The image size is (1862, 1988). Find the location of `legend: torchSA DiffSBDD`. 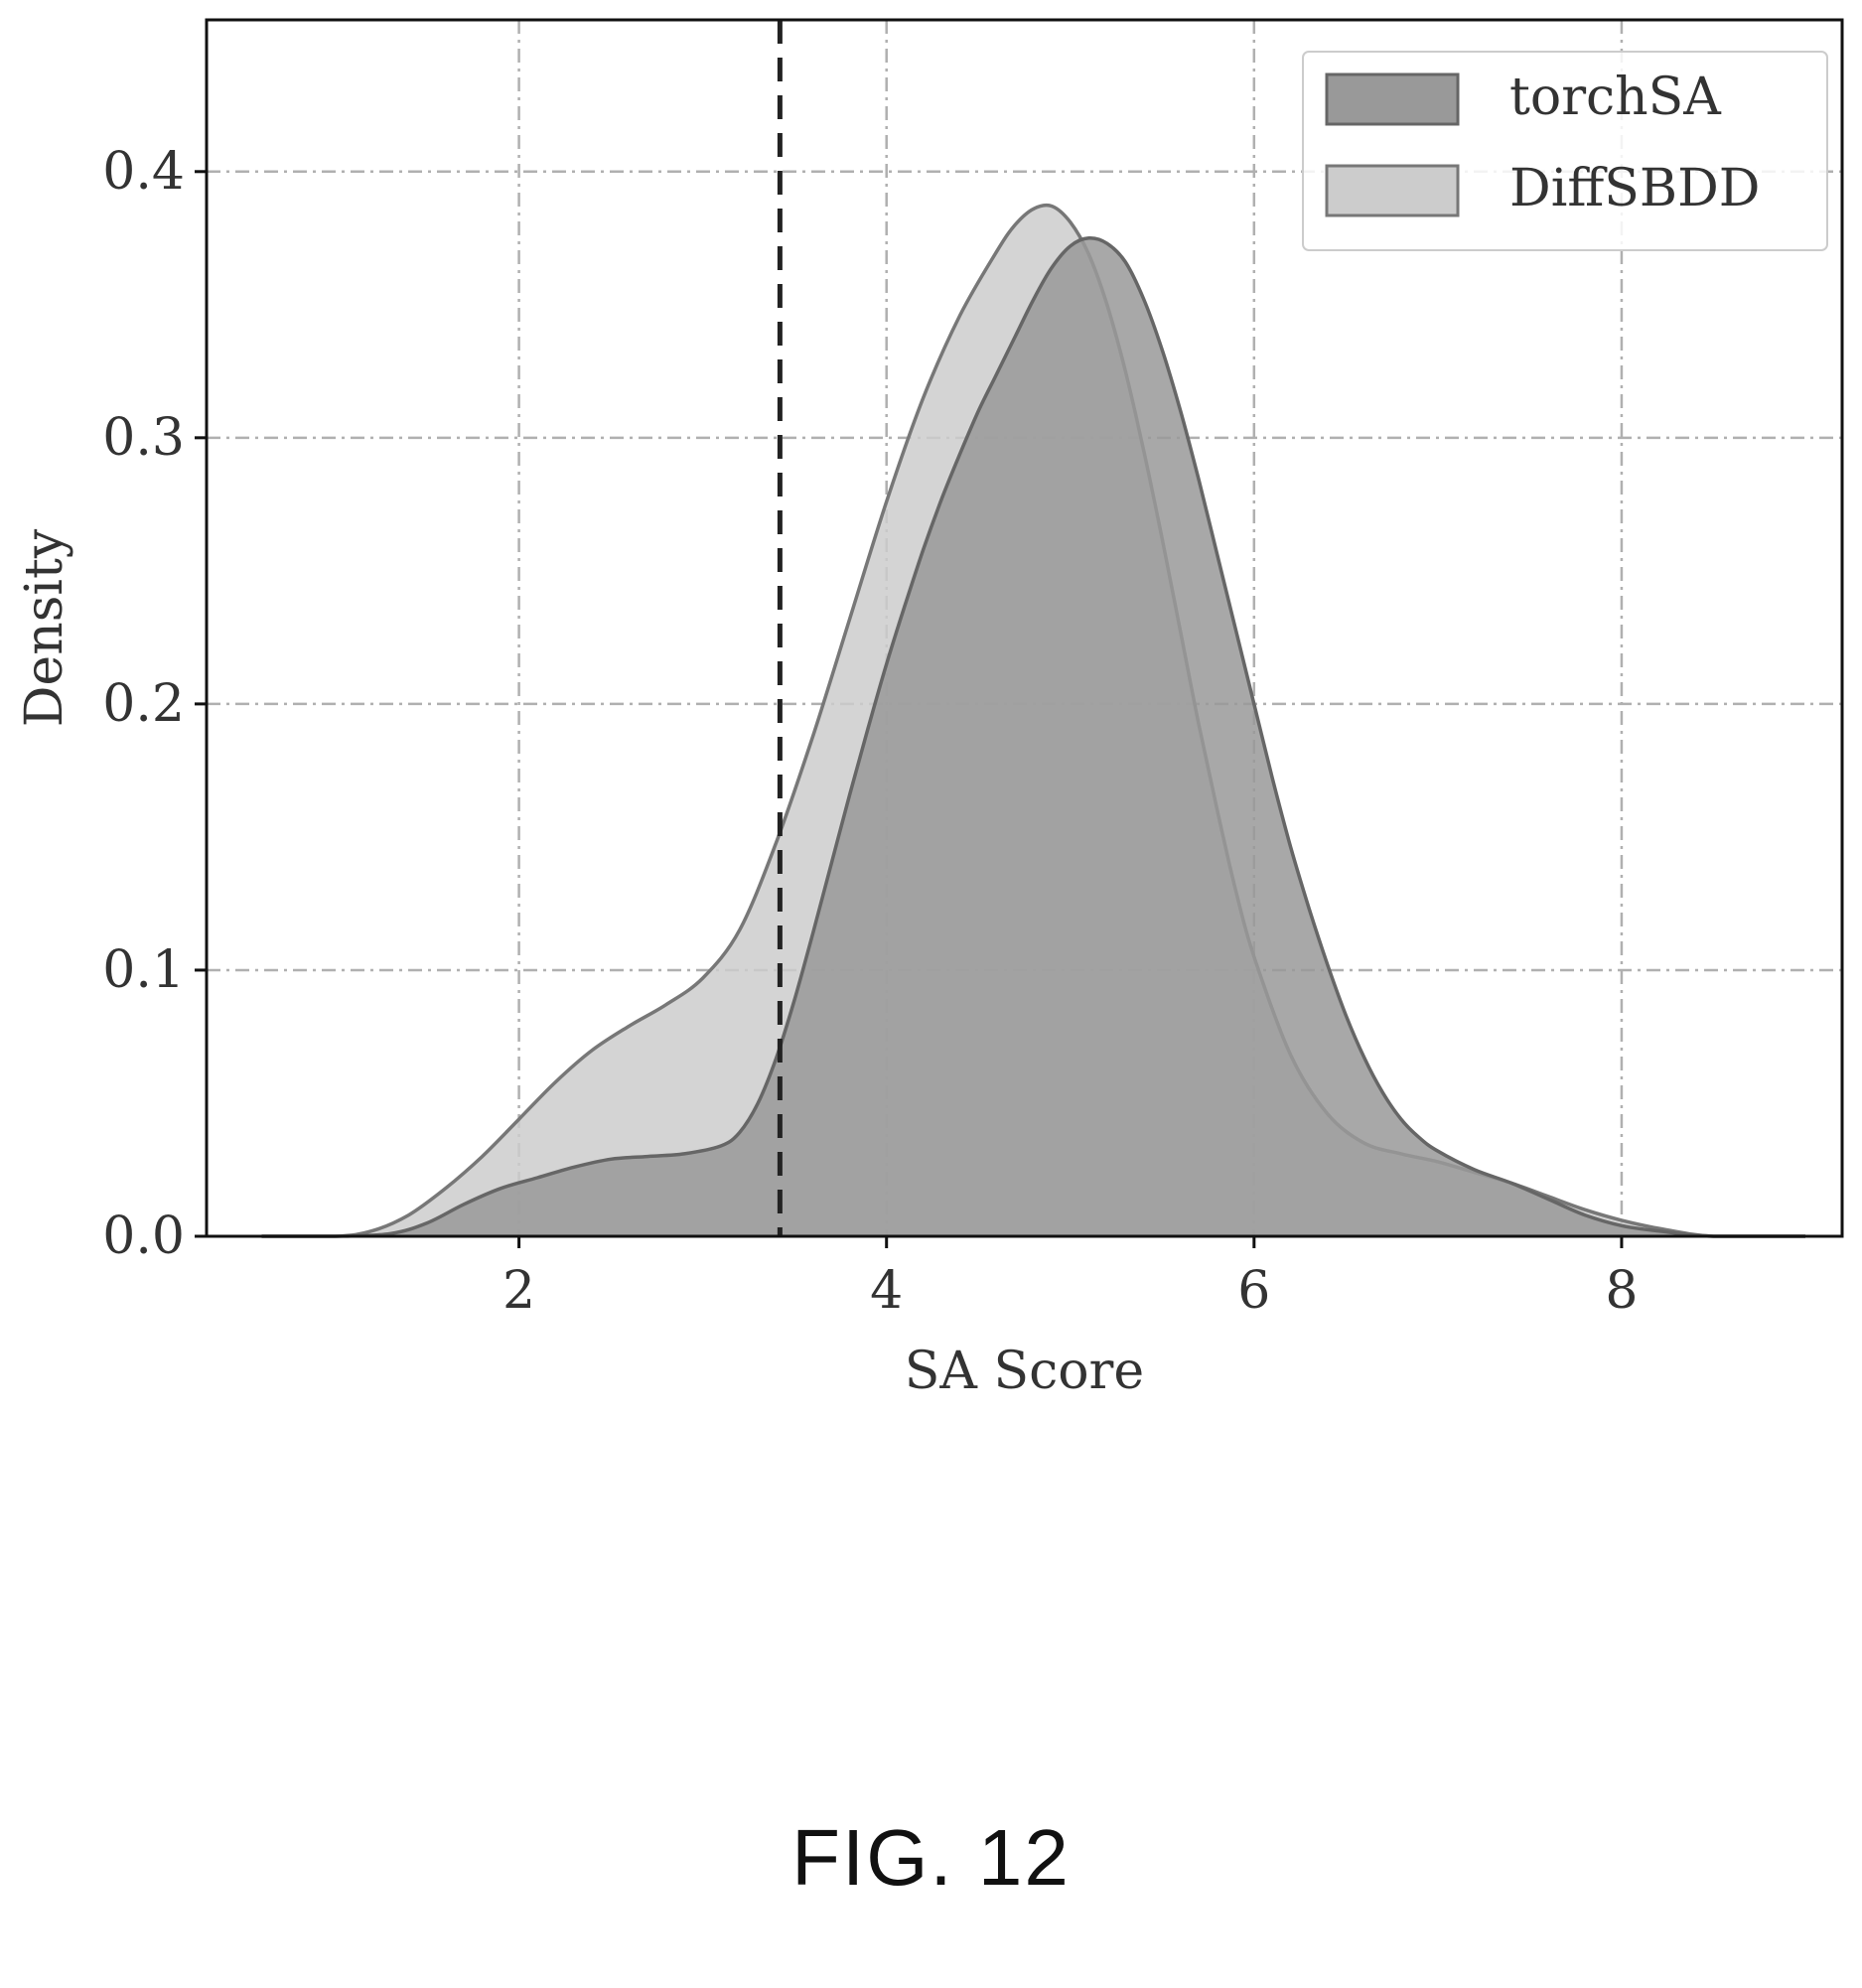

legend: torchSA DiffSBDD is located at coordinates (1565, 151).